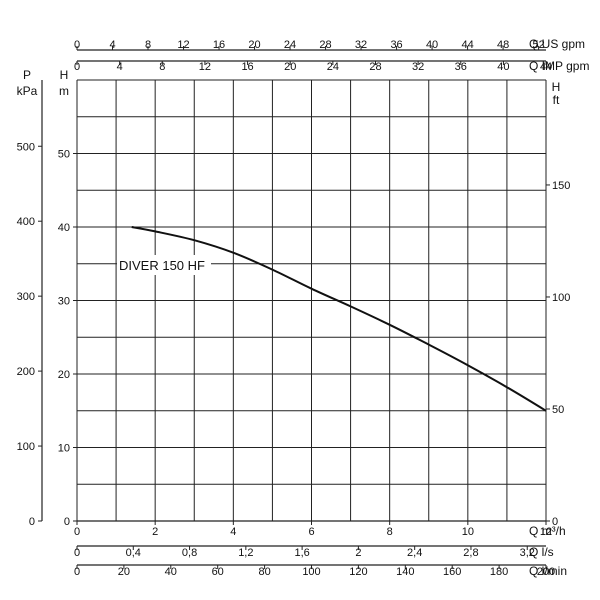  Describe the element at coordinates (557, 44) in the screenshot. I see `top_usgpm-axis-label: Q US gpm` at that location.